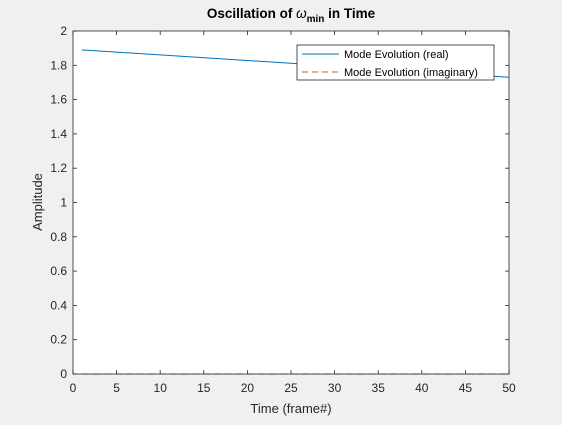  Describe the element at coordinates (316, 19) in the screenshot. I see `title-subscript: min` at that location.